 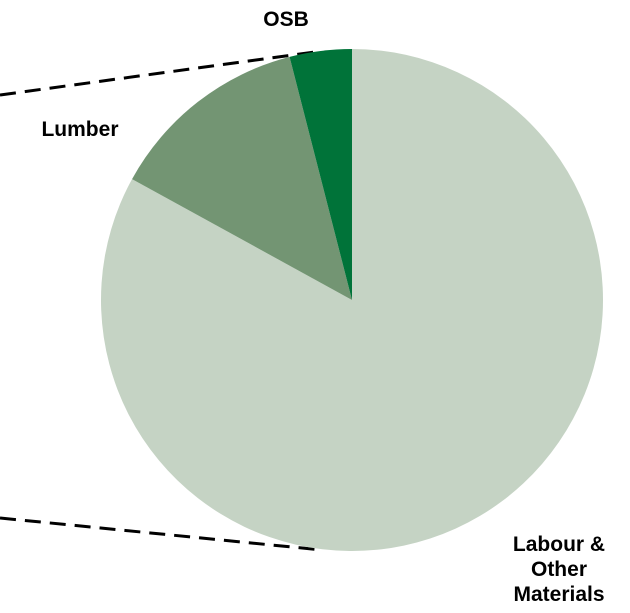 What do you see at coordinates (161, 534) in the screenshot?
I see `connector-line-bottom` at bounding box center [161, 534].